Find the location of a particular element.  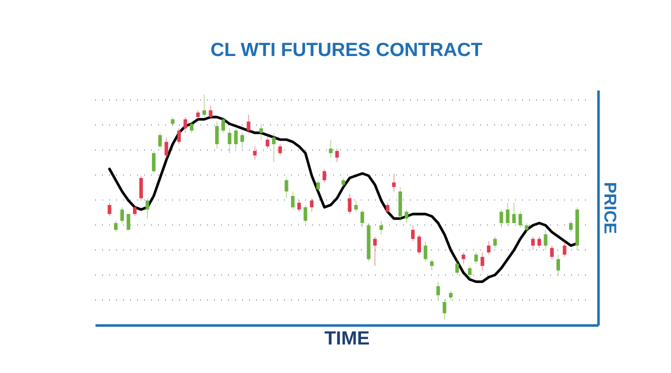

candlestick is located at coordinates (128, 222).